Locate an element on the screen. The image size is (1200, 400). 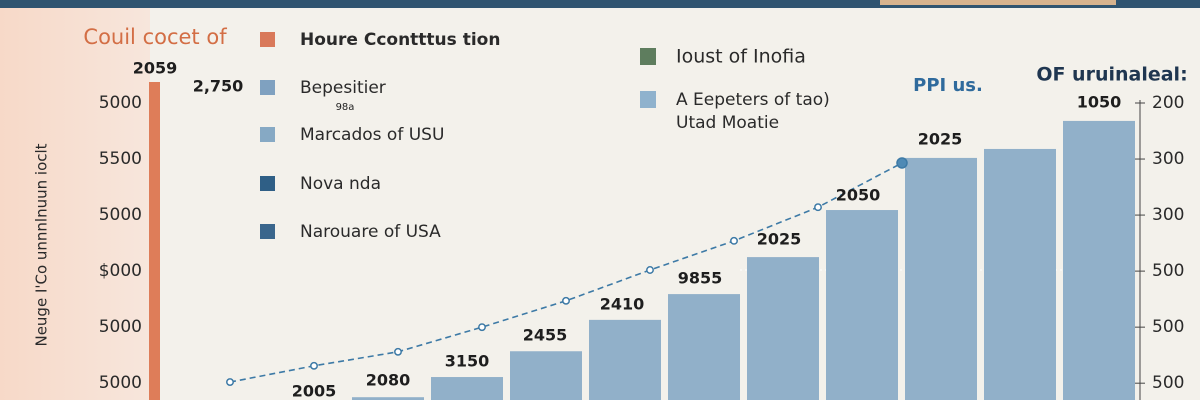
y-tick-label: $000 is located at coordinates (120, 271).